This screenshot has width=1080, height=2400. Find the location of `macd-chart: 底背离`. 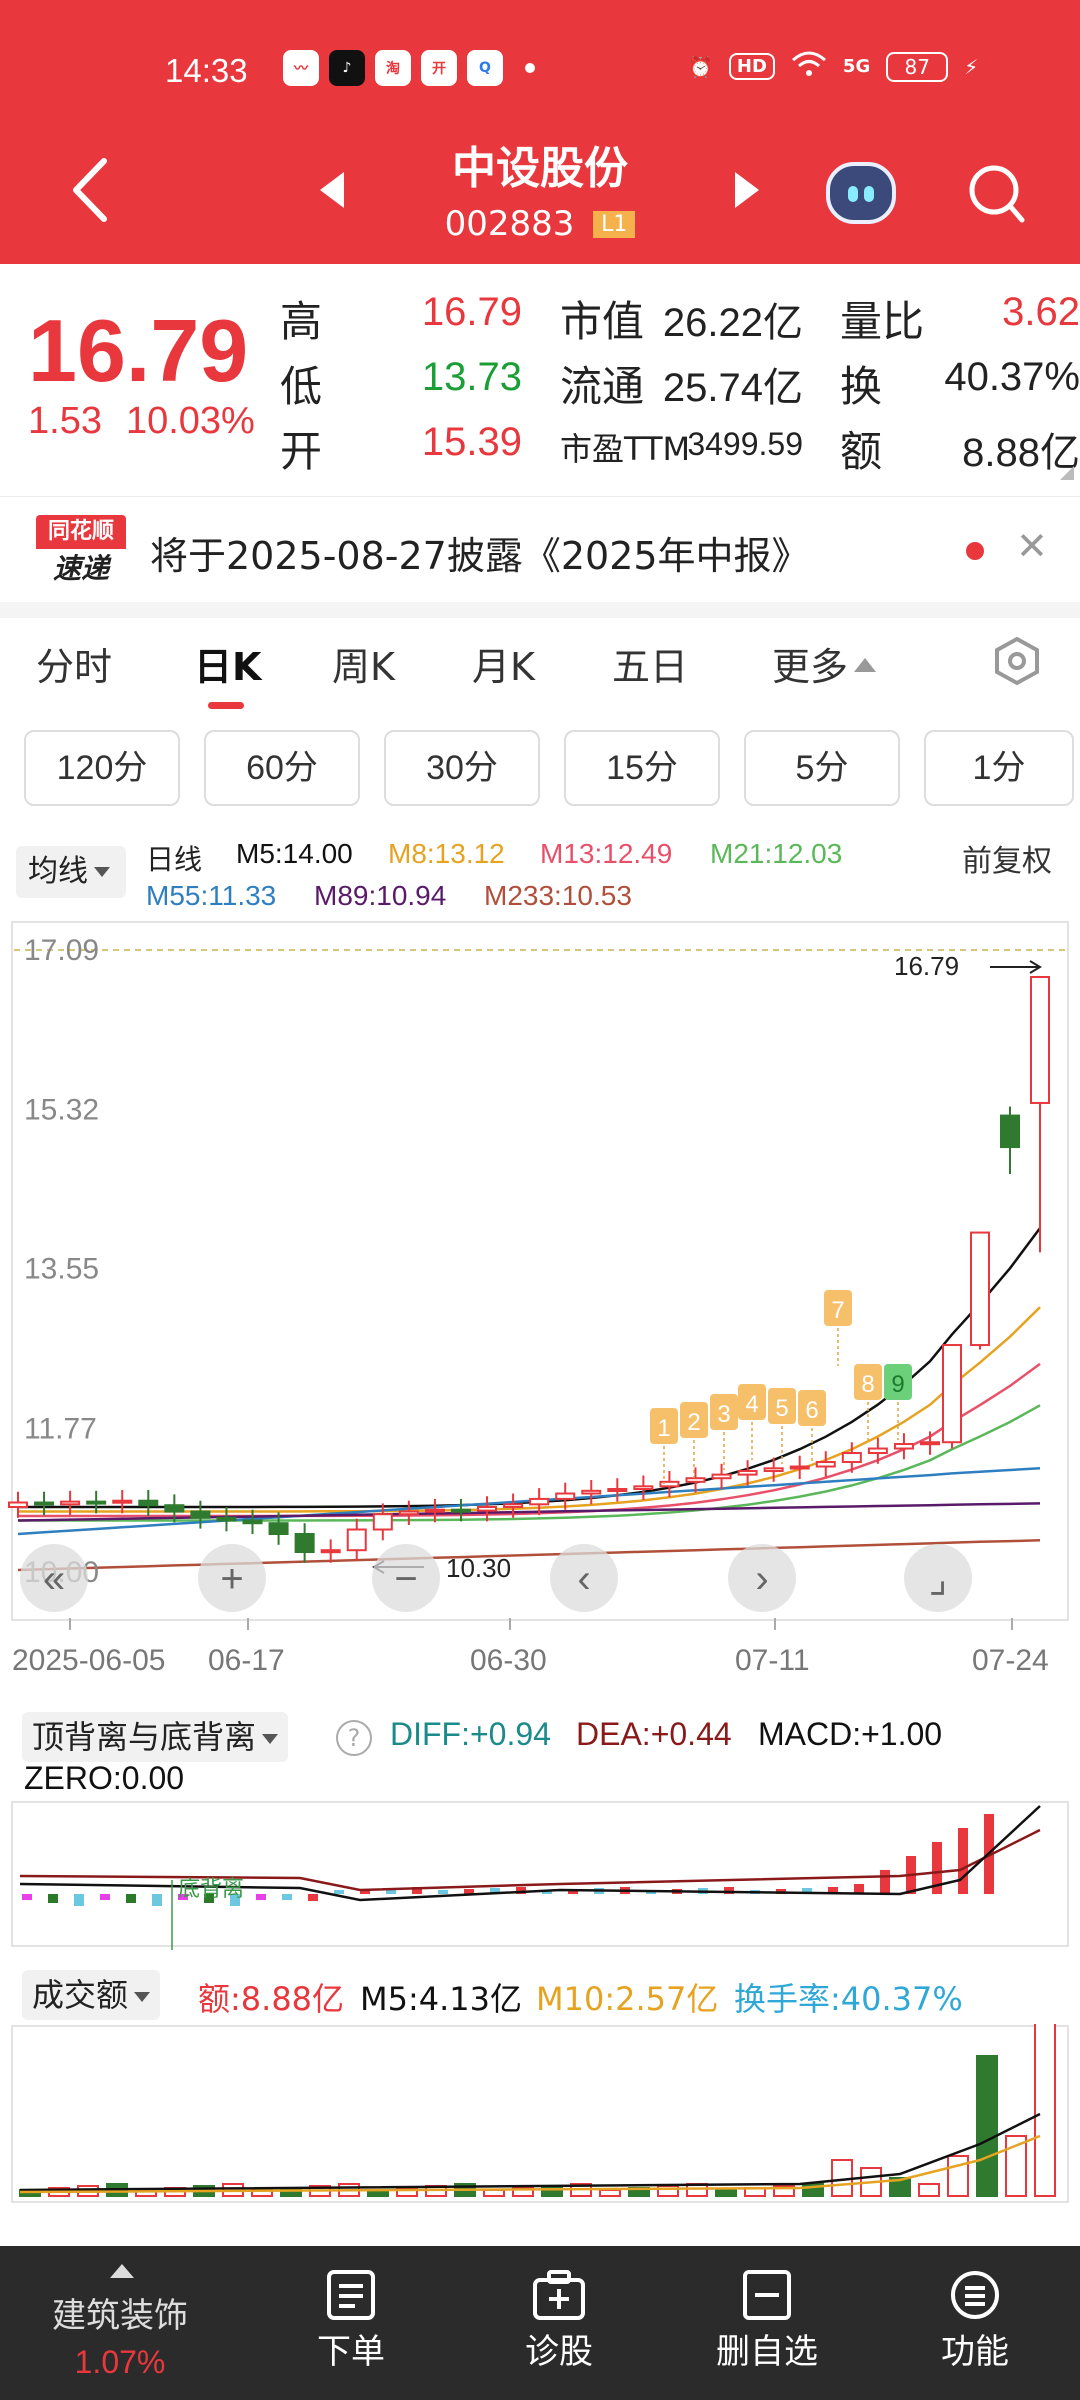

macd-chart: 底背离 is located at coordinates (540, 1875).